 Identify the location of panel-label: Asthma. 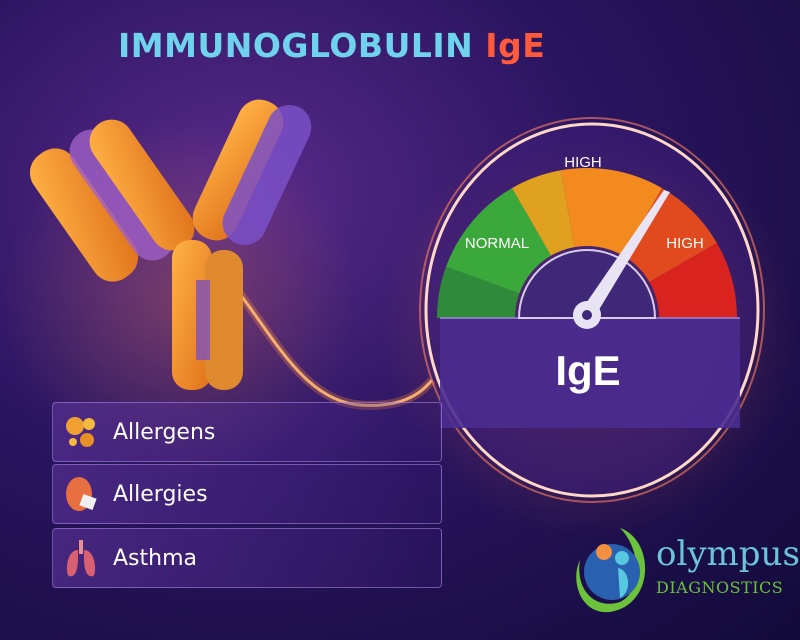
(155, 558).